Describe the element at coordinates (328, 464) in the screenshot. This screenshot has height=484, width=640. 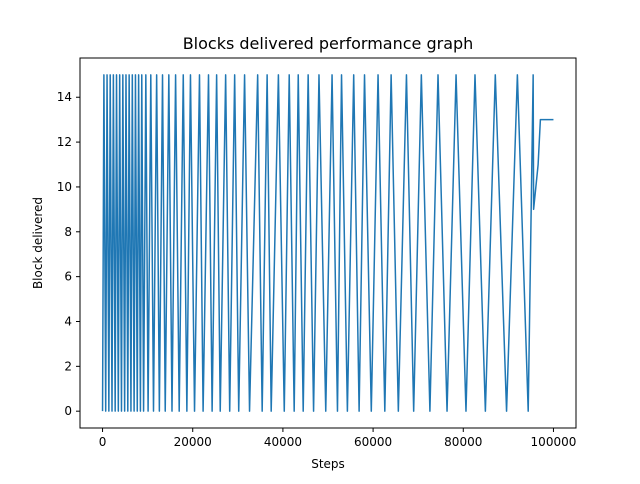
I see `x-axis-label: Steps` at that location.